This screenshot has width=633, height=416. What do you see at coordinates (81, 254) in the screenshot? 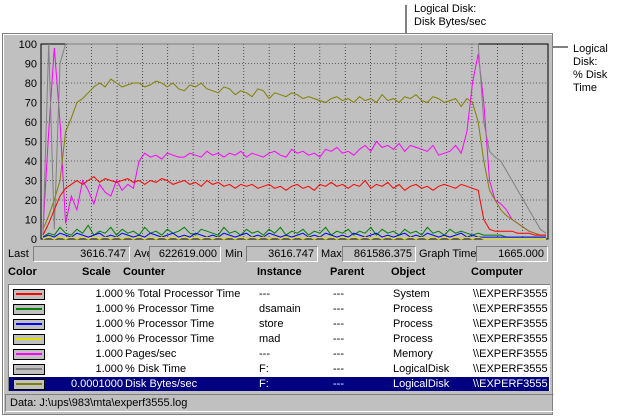
I see `last-value: 3616.747` at bounding box center [81, 254].